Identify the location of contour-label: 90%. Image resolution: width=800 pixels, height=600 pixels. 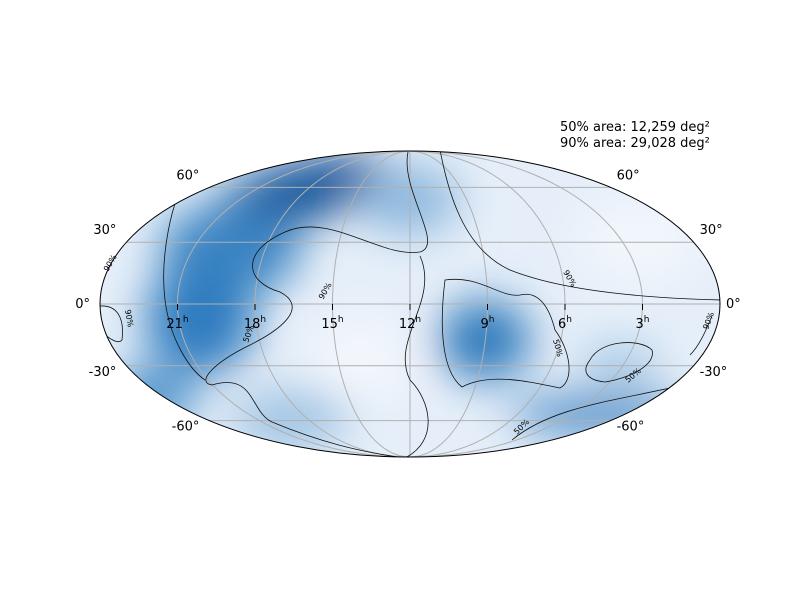
(129, 318).